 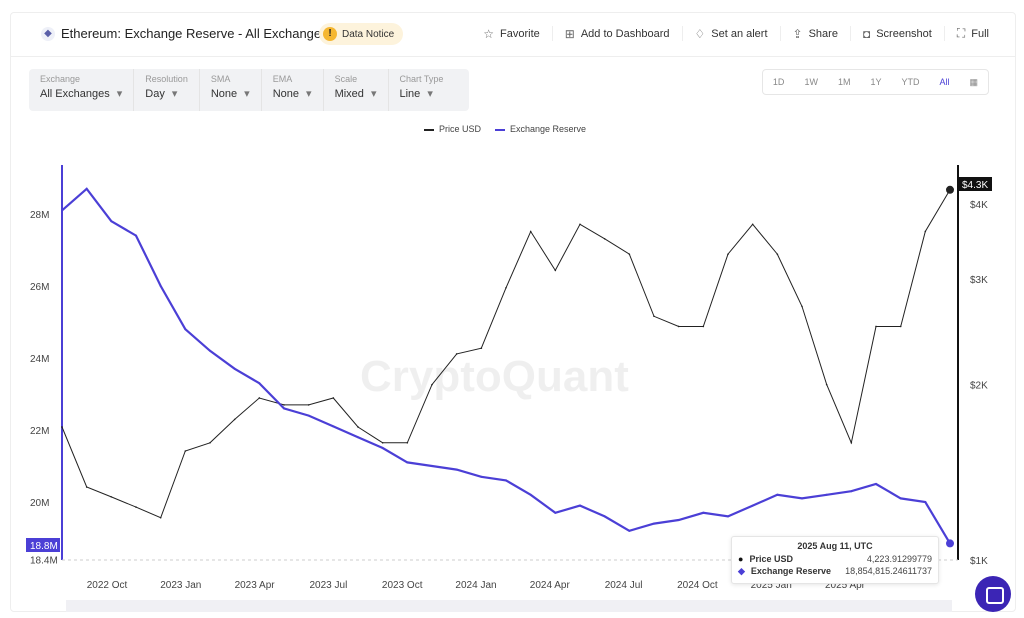 I want to click on range-1w: 1W, so click(x=811, y=82).